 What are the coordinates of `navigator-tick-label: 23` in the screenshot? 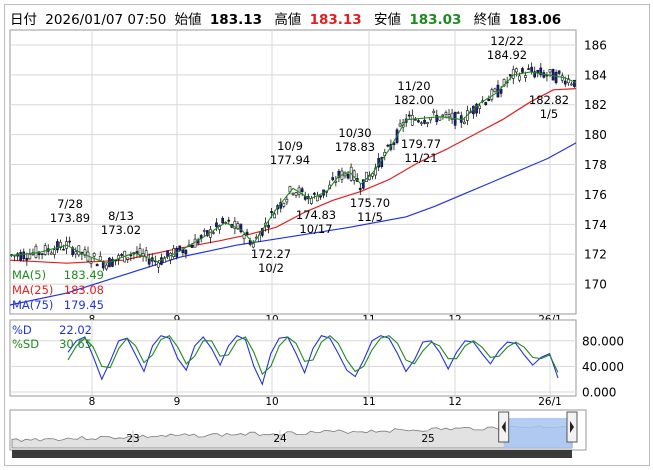 It's located at (132, 439).